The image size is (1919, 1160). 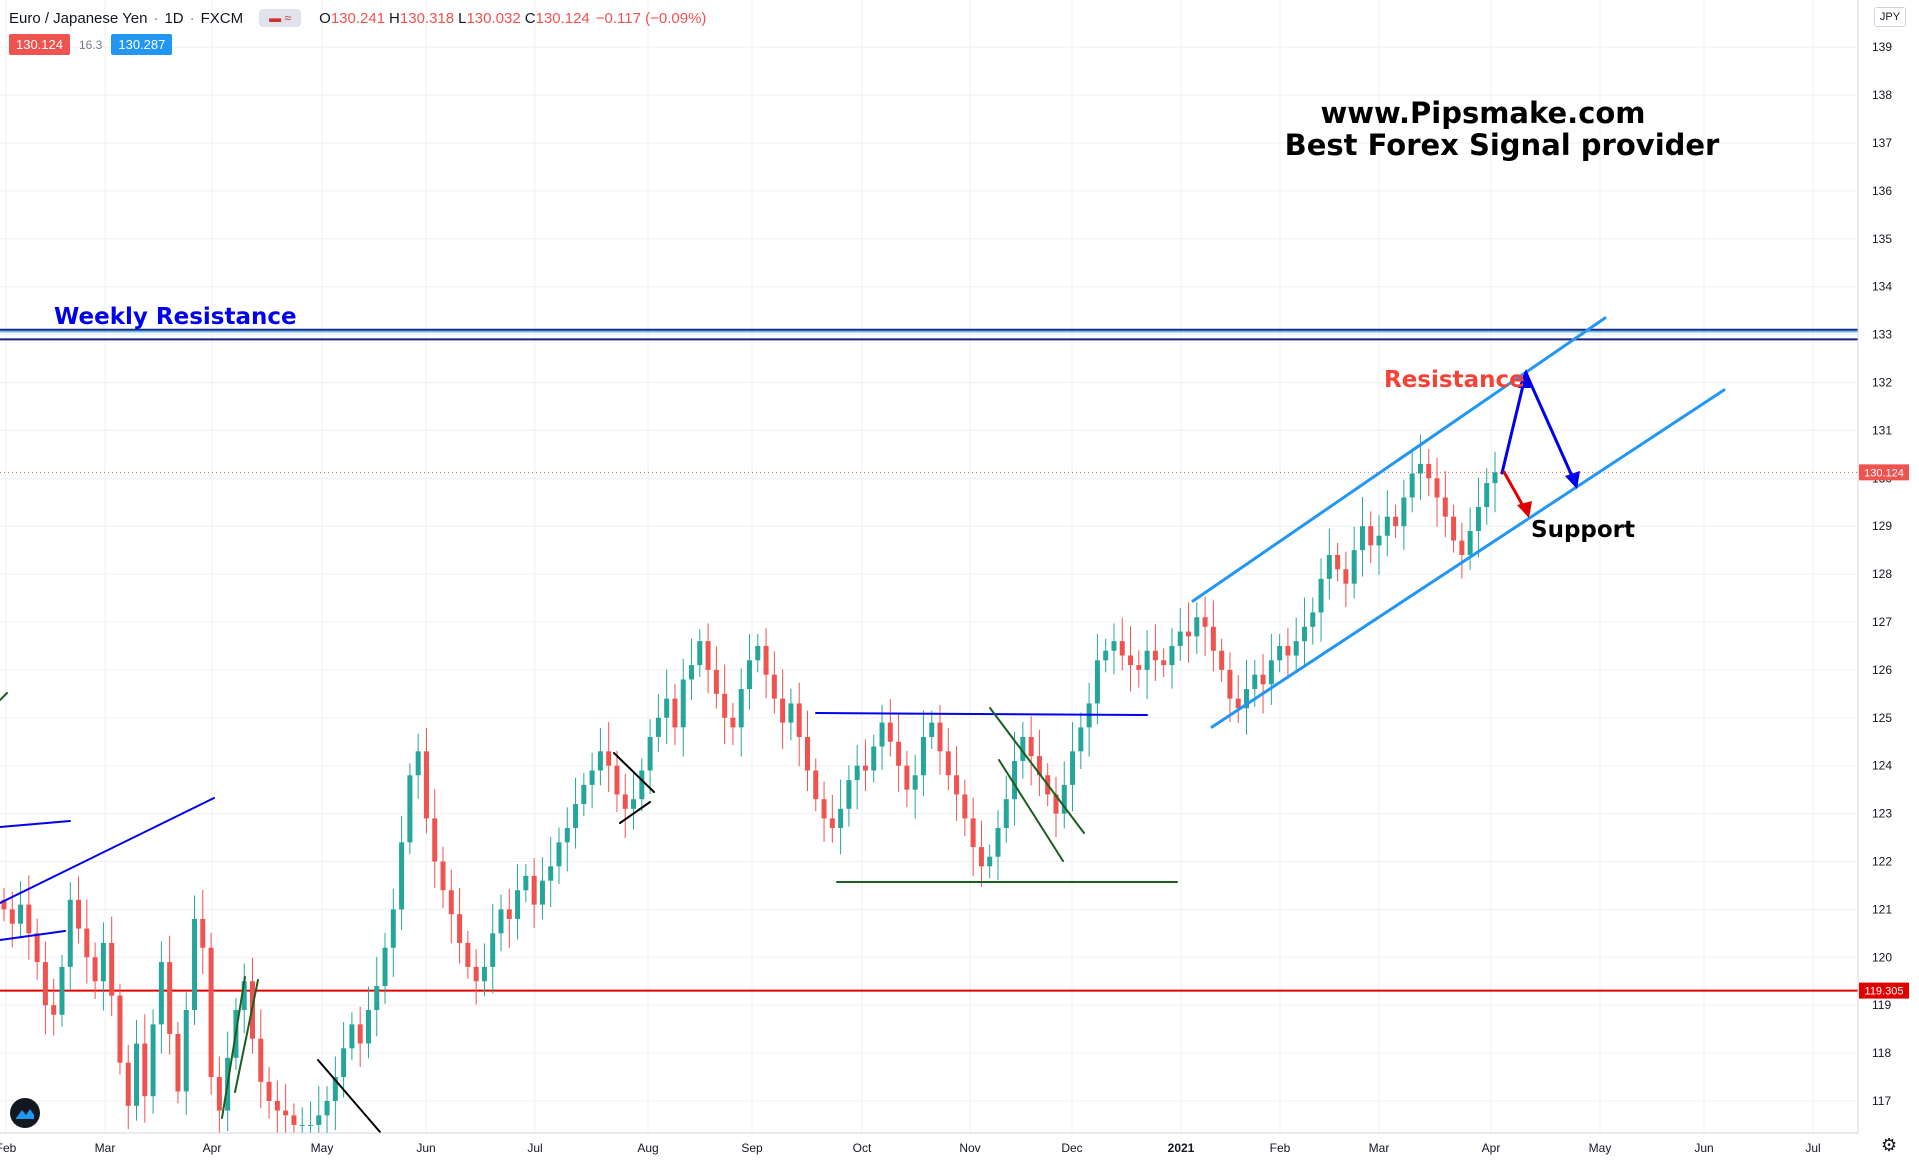 I want to click on bid-button: 130.124, so click(x=39, y=44).